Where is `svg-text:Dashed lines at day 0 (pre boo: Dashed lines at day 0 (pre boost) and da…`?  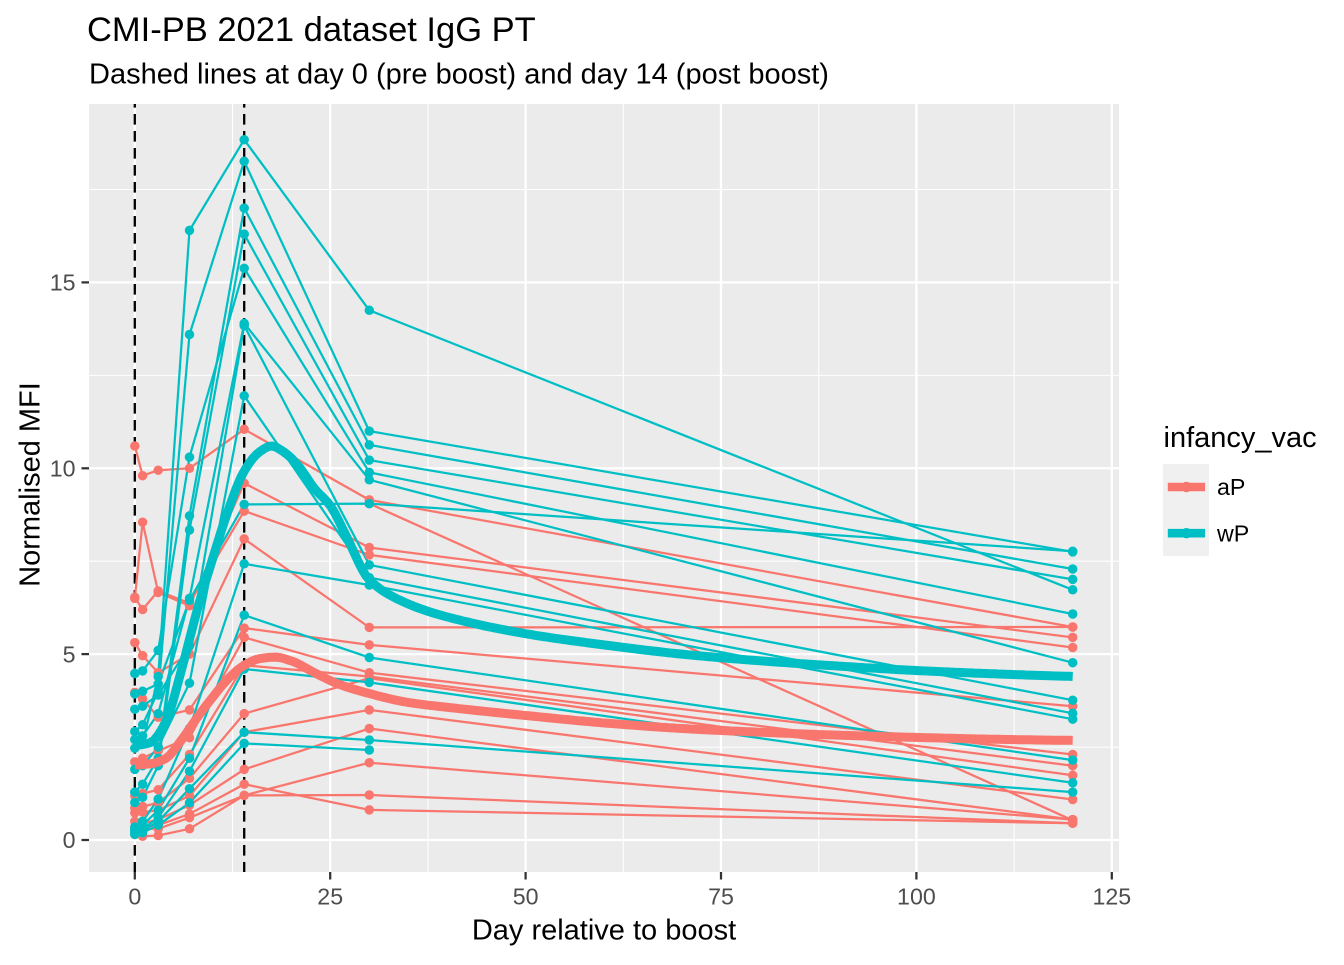
svg-text:Dashed lines at day 0 (pre boo: Dashed lines at day 0 (pre boost) and da… is located at coordinates (459, 75).